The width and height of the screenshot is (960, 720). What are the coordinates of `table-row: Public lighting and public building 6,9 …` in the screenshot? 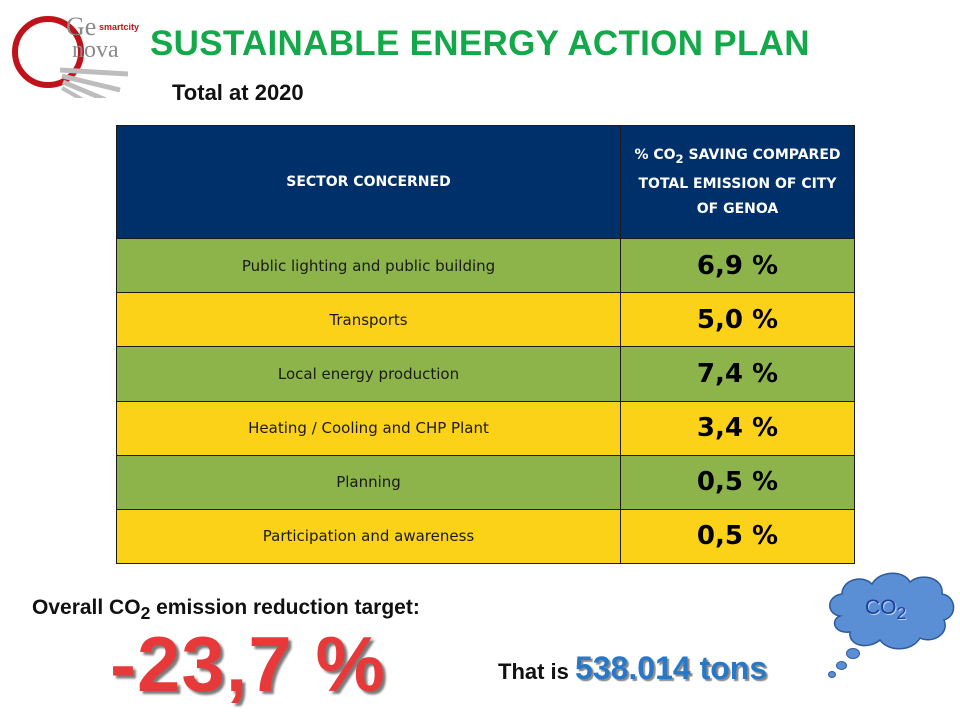 It's located at (485, 266).